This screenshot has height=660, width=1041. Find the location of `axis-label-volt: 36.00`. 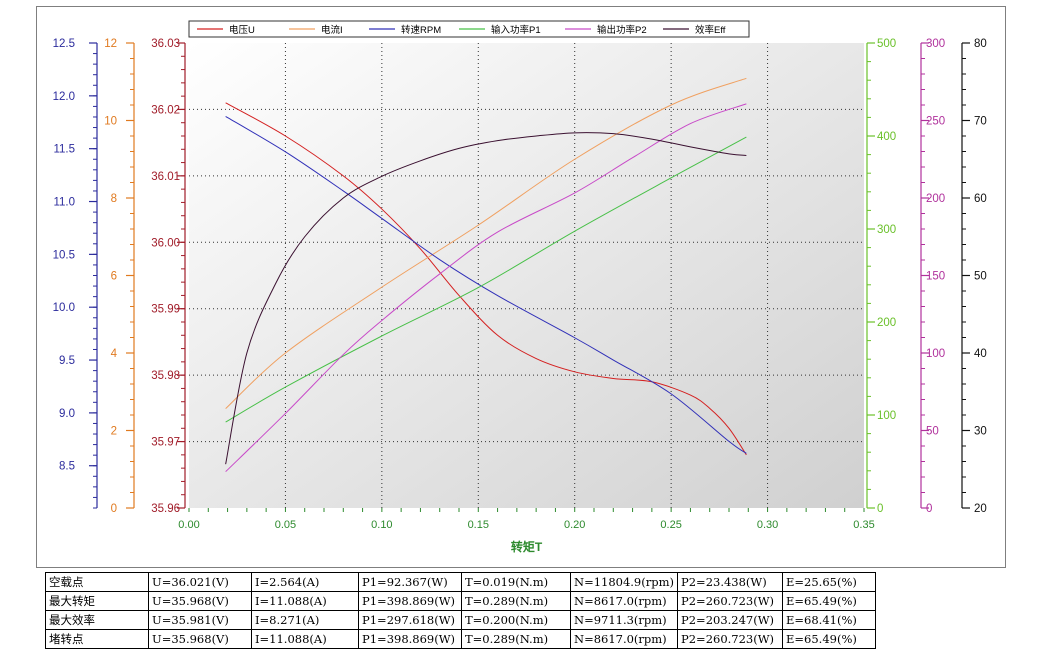

axis-label-volt: 36.00 is located at coordinates (165, 243).